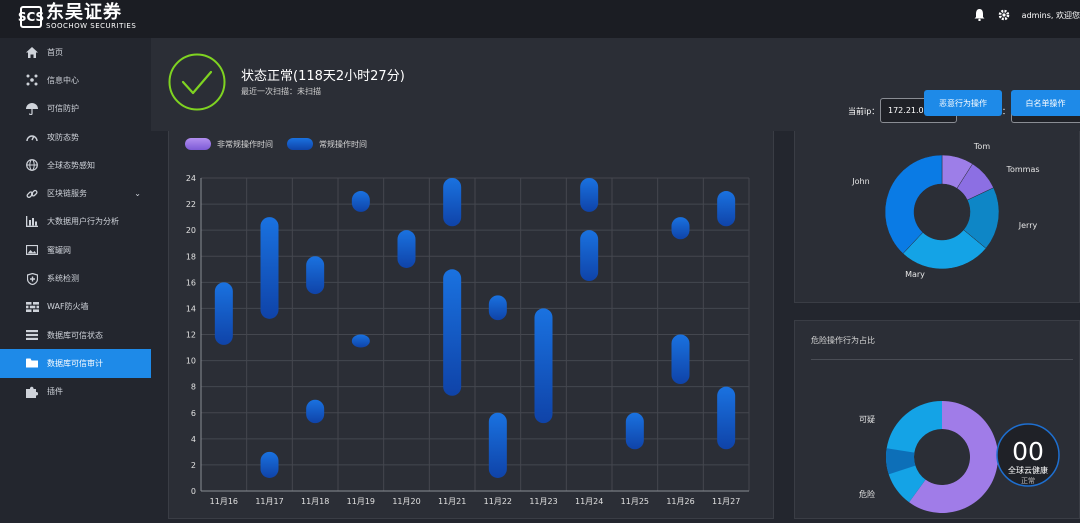 The height and width of the screenshot is (523, 1080). What do you see at coordinates (67, 194) in the screenshot?
I see `sidebar-item-label: 区块链服务` at bounding box center [67, 194].